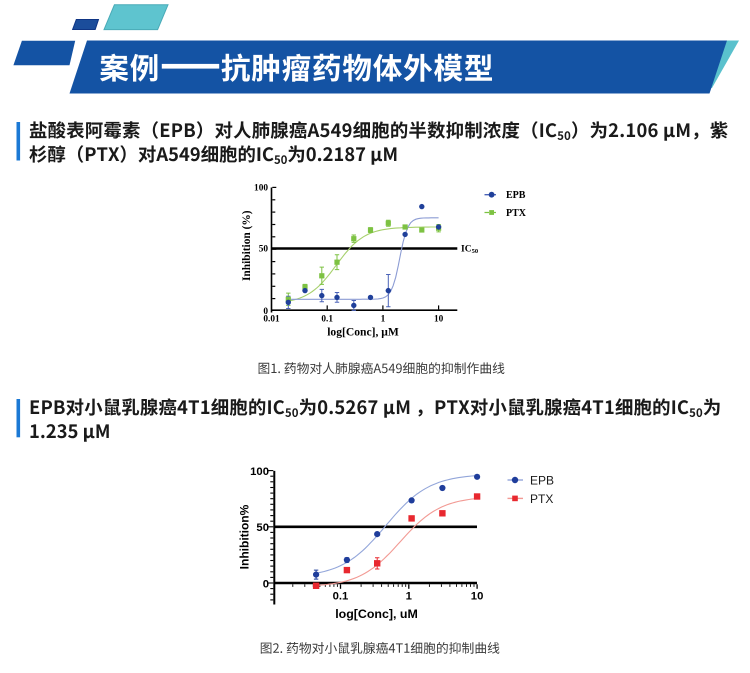 The image size is (750, 673). What do you see at coordinates (376, 614) in the screenshot?
I see `svg-text: log[Conc], uM` at bounding box center [376, 614].